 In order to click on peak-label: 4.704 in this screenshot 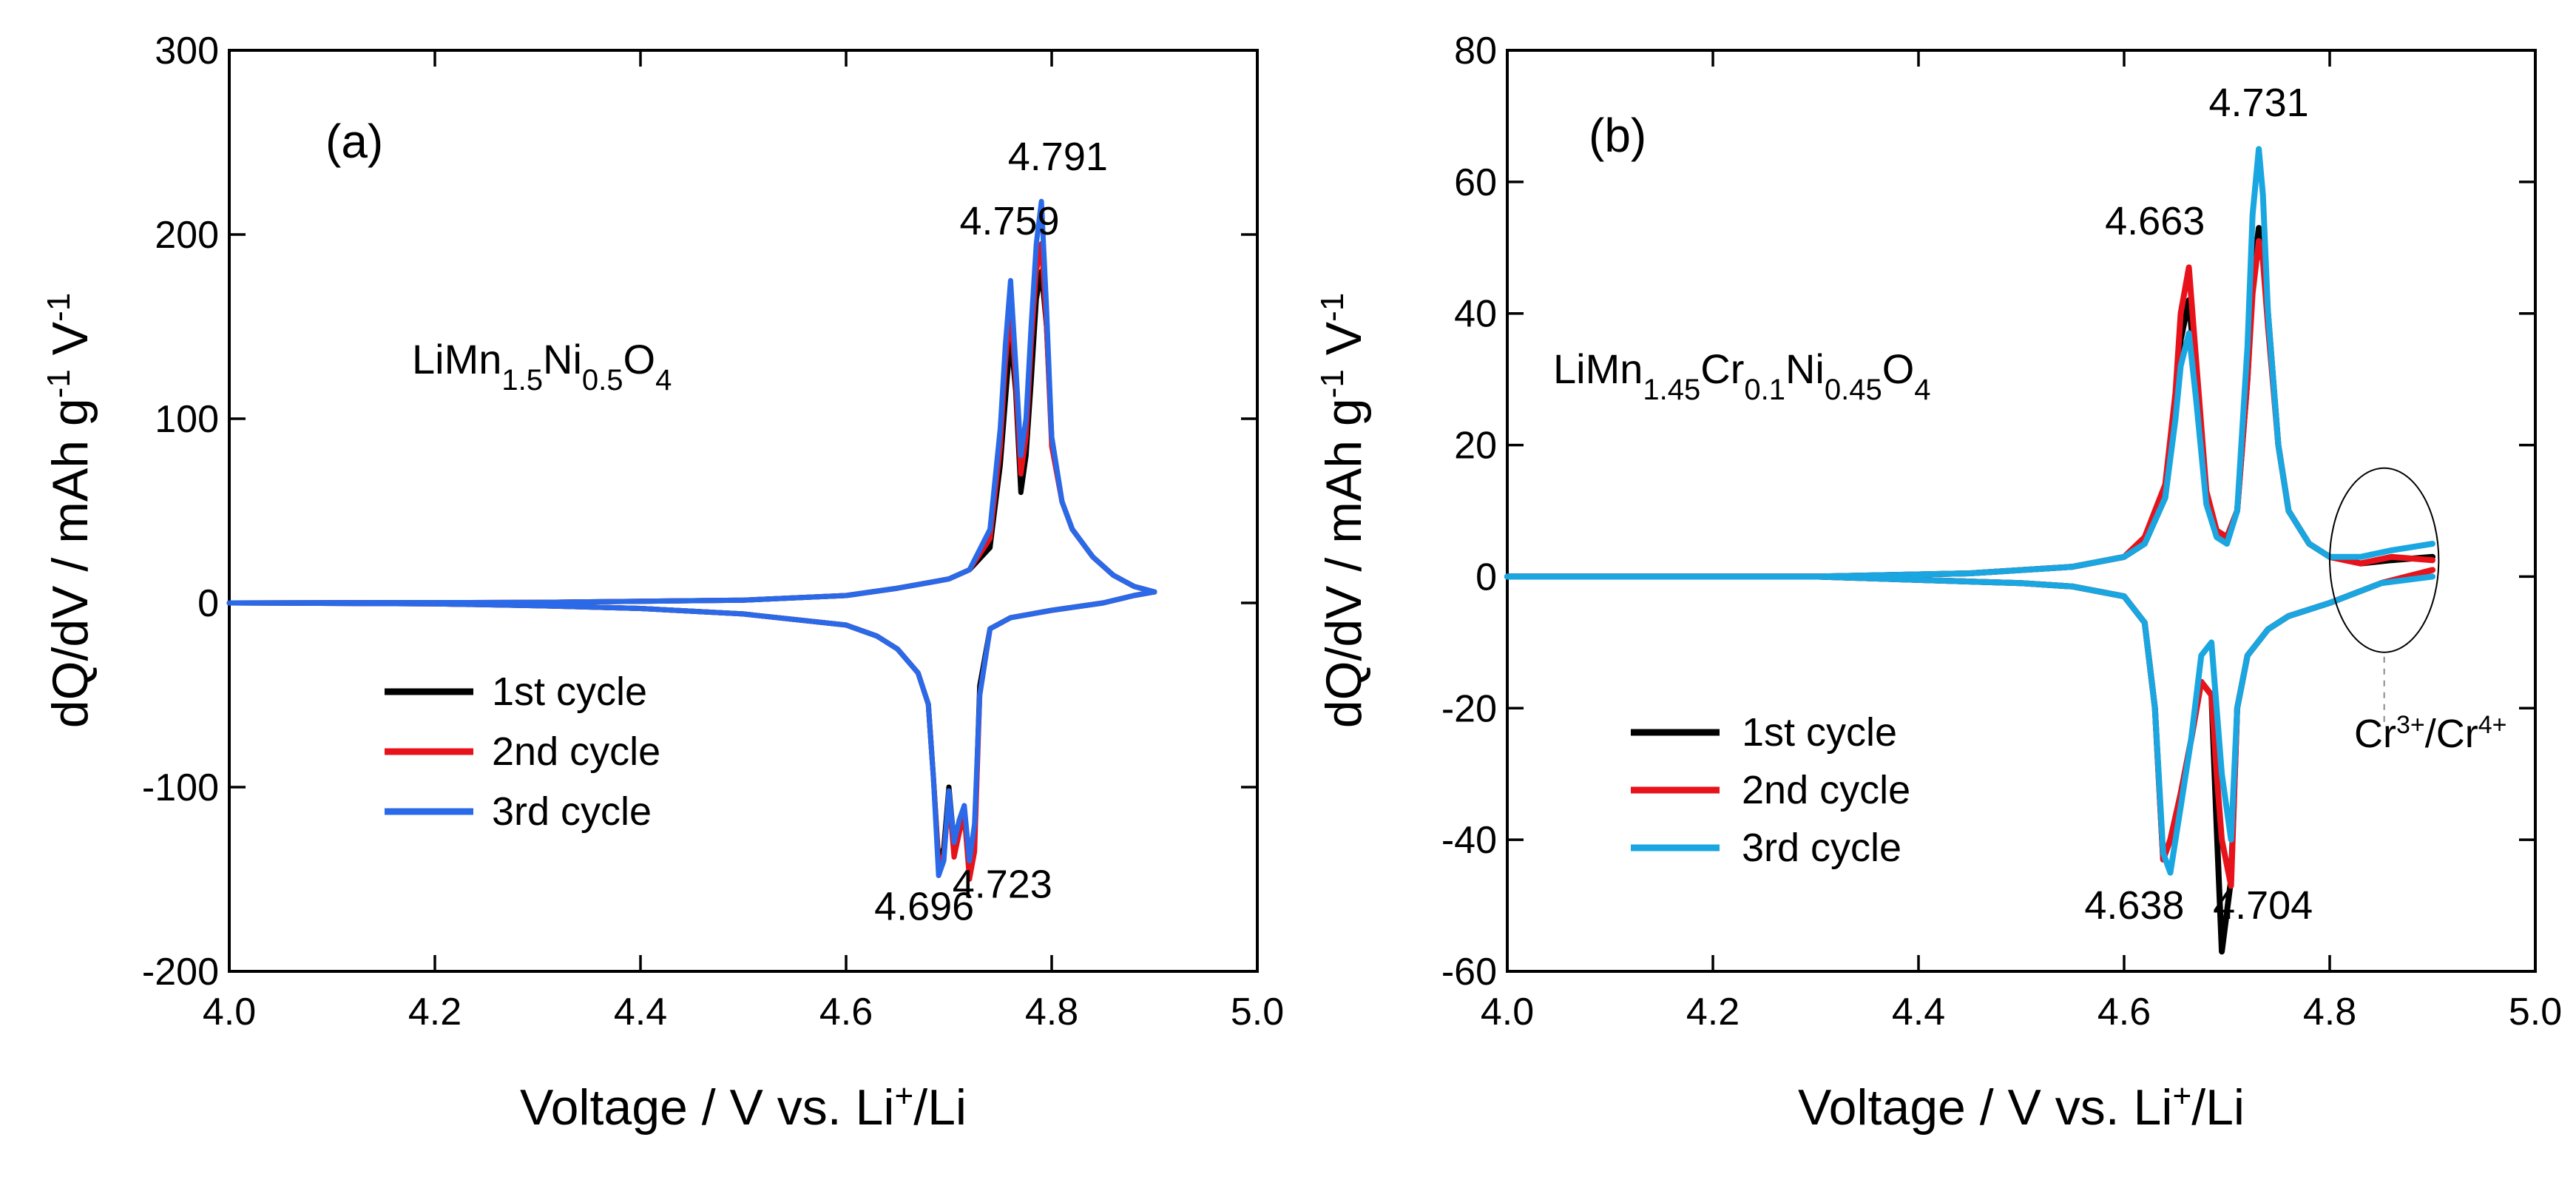, I will do `click(2263, 905)`.